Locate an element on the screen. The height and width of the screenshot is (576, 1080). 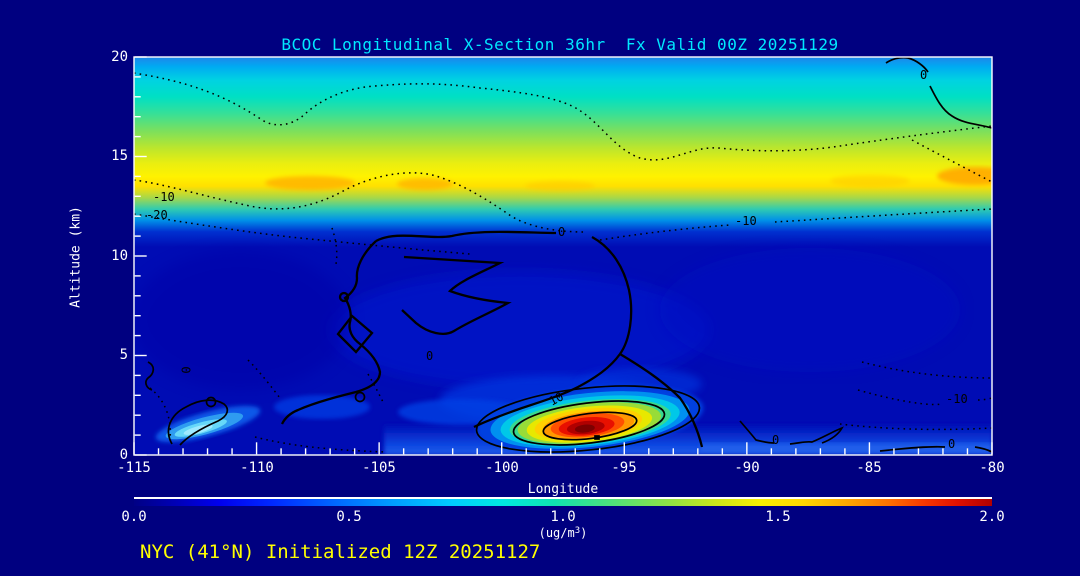
colorbar-unit: (ug/m3) is located at coordinates (563, 533).